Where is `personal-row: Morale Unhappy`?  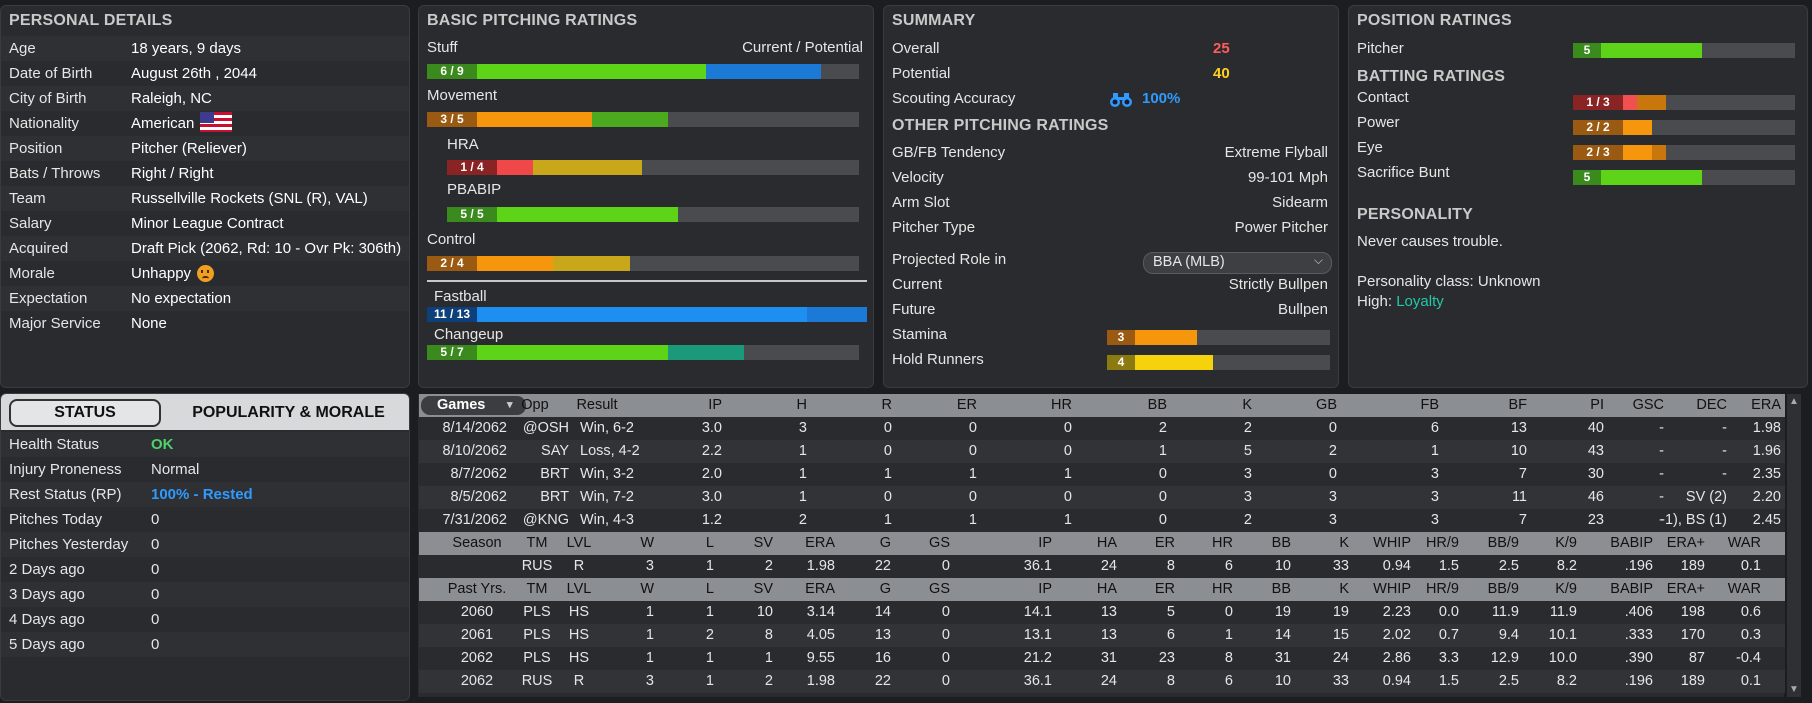
personal-row: Morale Unhappy is located at coordinates (205, 273).